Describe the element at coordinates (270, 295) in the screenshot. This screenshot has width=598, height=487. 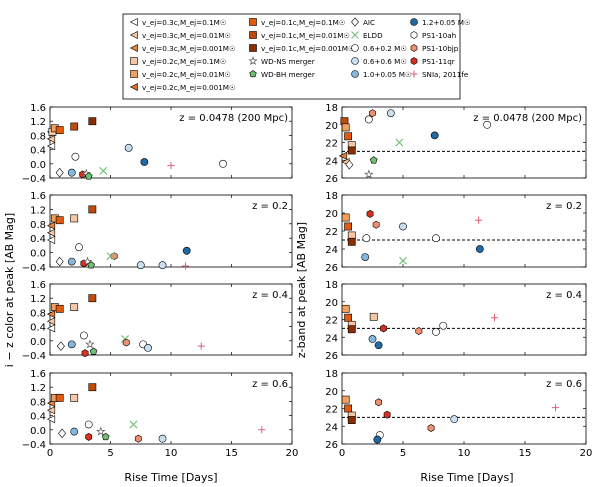
I see `panel-annotation: z = 0.4` at that location.